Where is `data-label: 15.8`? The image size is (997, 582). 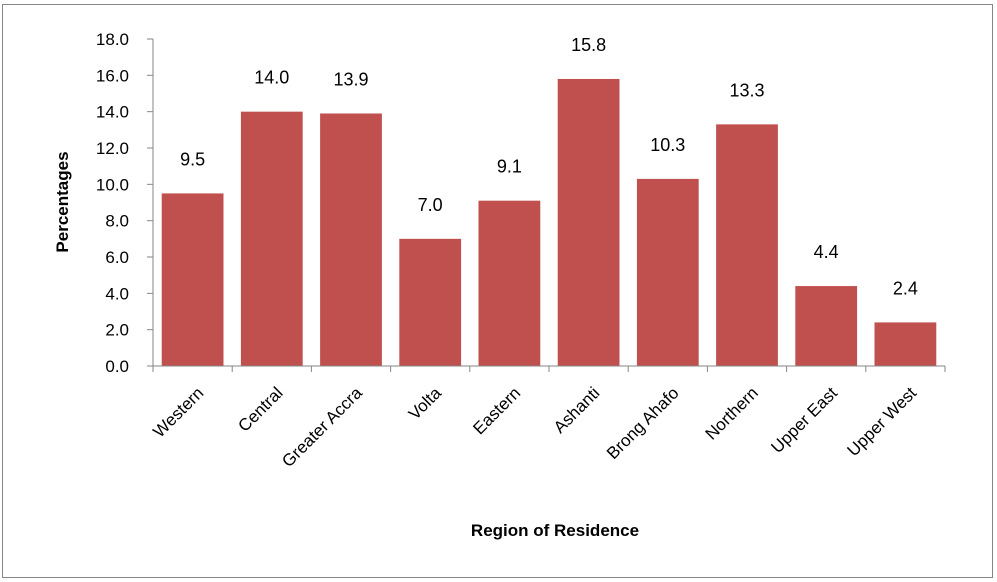
data-label: 15.8 is located at coordinates (588, 45).